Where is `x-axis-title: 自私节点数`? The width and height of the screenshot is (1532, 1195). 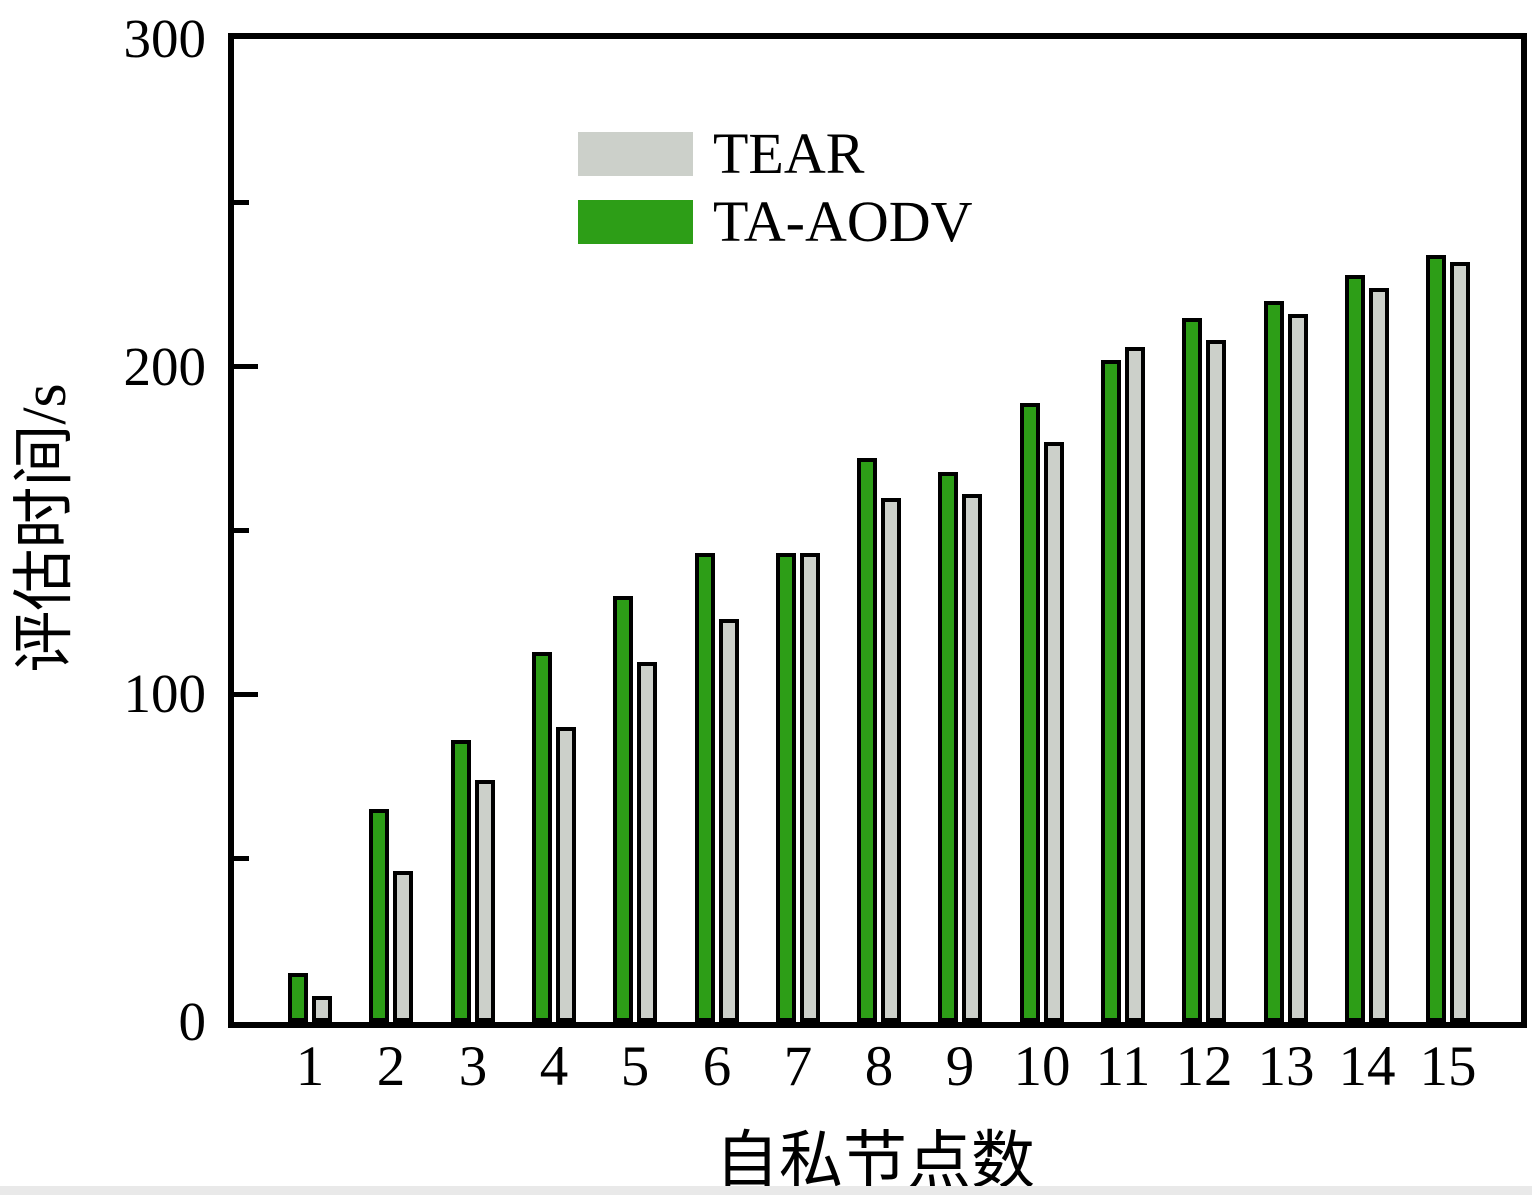
x-axis-title: 自私节点数 is located at coordinates (875, 1160).